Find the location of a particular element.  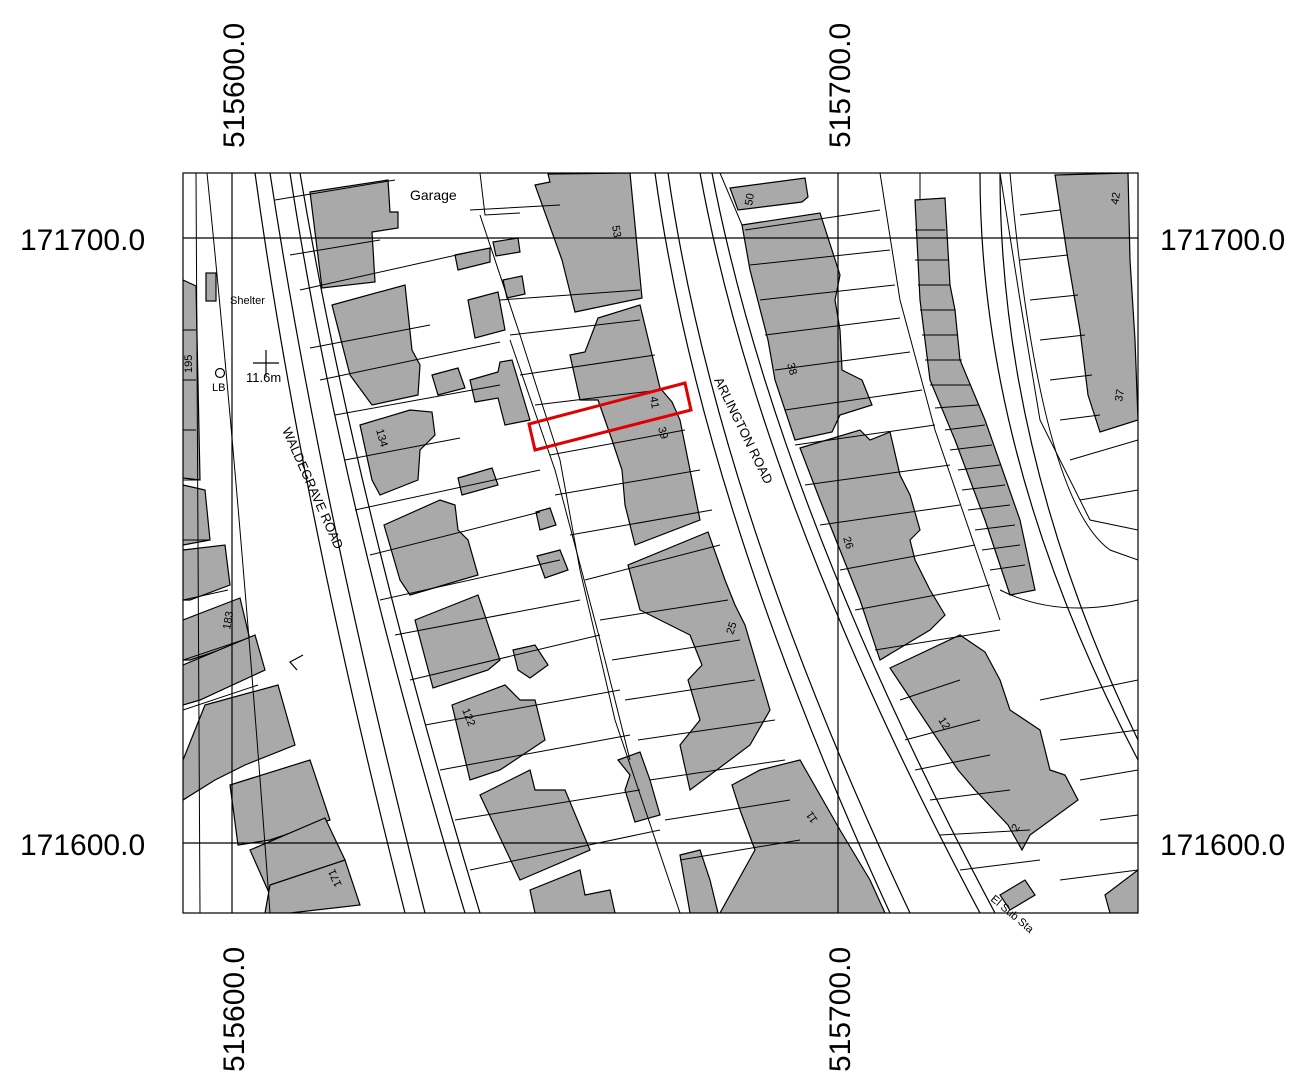

house-number: 53 is located at coordinates (616, 231).